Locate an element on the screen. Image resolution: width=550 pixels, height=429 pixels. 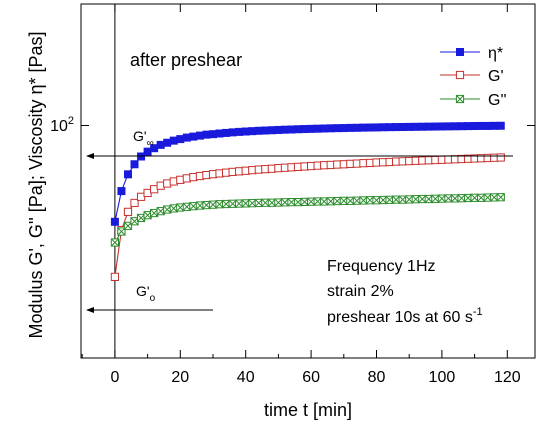
condition-label: after preshear is located at coordinates (186, 60).